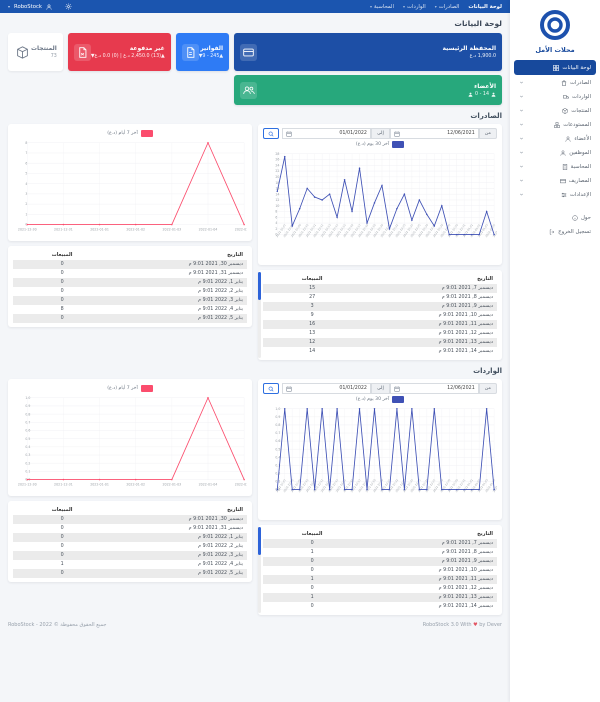 The height and width of the screenshot is (702, 600). What do you see at coordinates (562, 180) in the screenshot?
I see `credit-card-icon` at bounding box center [562, 180].